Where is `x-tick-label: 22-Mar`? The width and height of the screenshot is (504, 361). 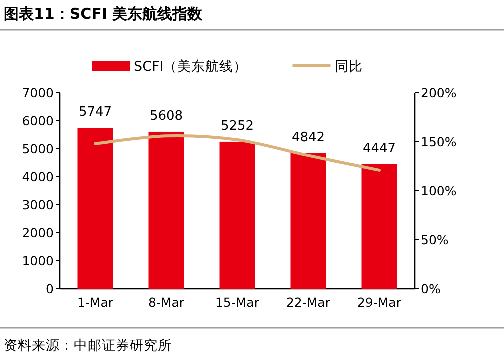
x-tick-label: 22-Mar is located at coordinates (309, 302).